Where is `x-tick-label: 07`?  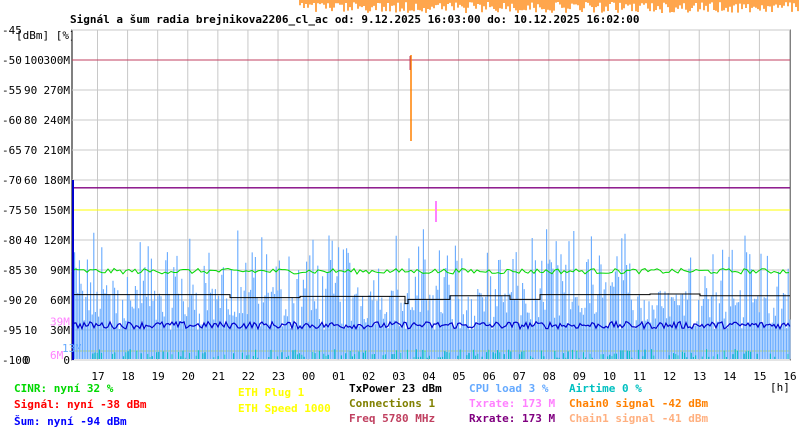
x-tick-label: 07 is located at coordinates (519, 376).